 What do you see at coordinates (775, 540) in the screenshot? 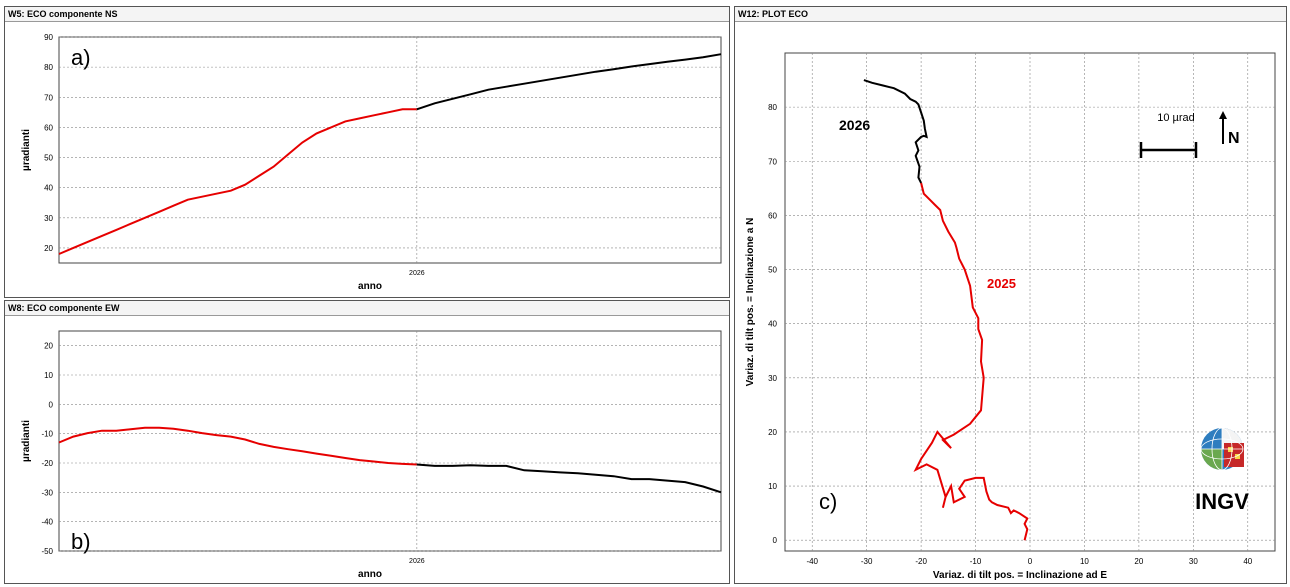
I see `plot-ytick-label: 0` at bounding box center [775, 540].